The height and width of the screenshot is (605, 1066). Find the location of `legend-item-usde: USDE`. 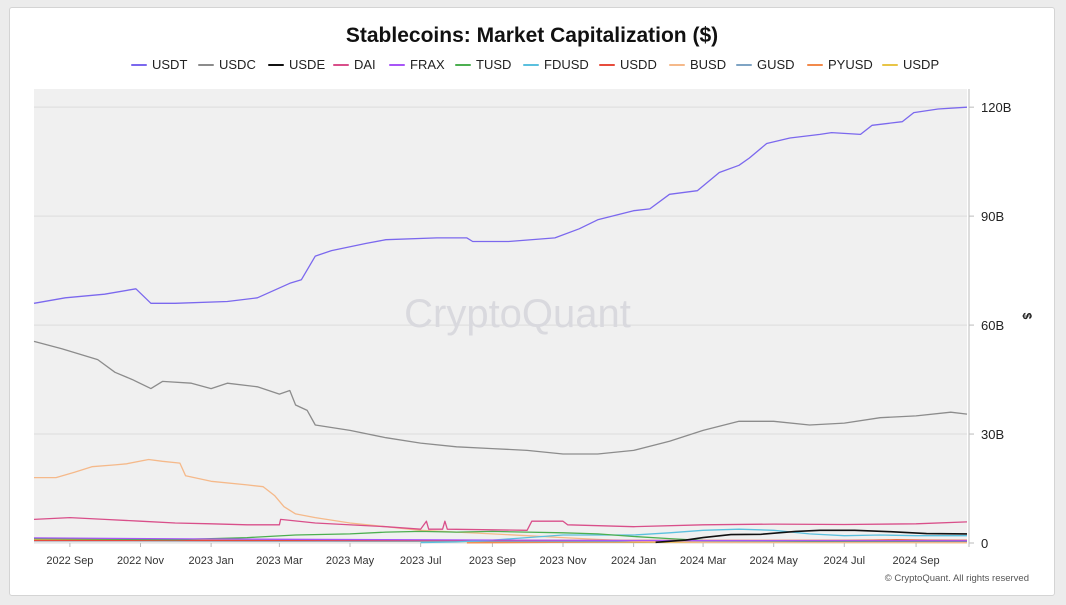

legend-item-usde: USDE is located at coordinates (296, 64).